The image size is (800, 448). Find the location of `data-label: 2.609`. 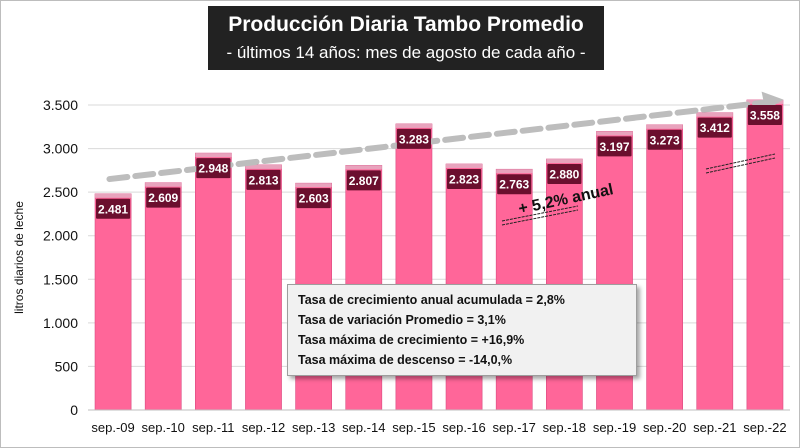

data-label: 2.609 is located at coordinates (163, 198).